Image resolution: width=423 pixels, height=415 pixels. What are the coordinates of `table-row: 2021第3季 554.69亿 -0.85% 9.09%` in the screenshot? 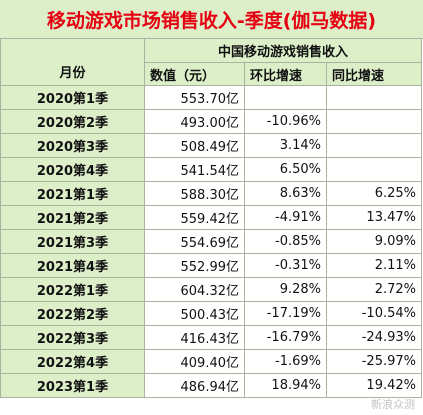 It's located at (211, 241).